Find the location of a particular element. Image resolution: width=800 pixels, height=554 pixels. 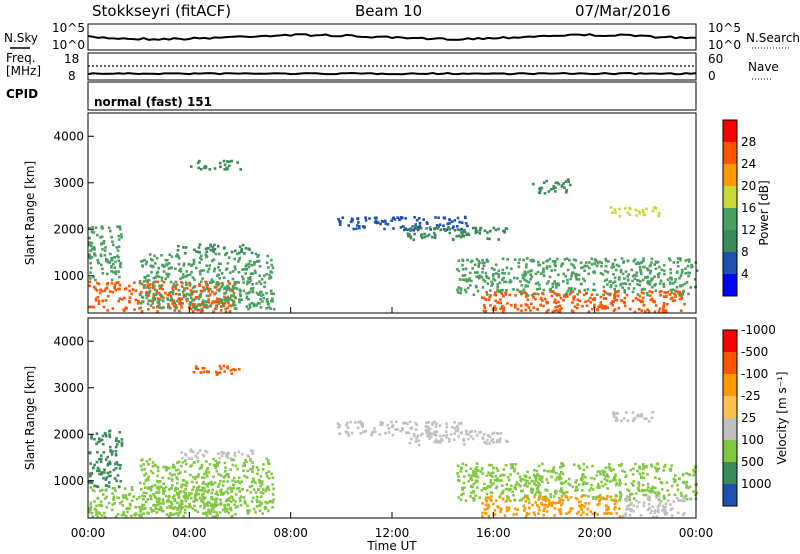

velocity-colorbar-label: Velocity [m s⁻¹] is located at coordinates (782, 417).